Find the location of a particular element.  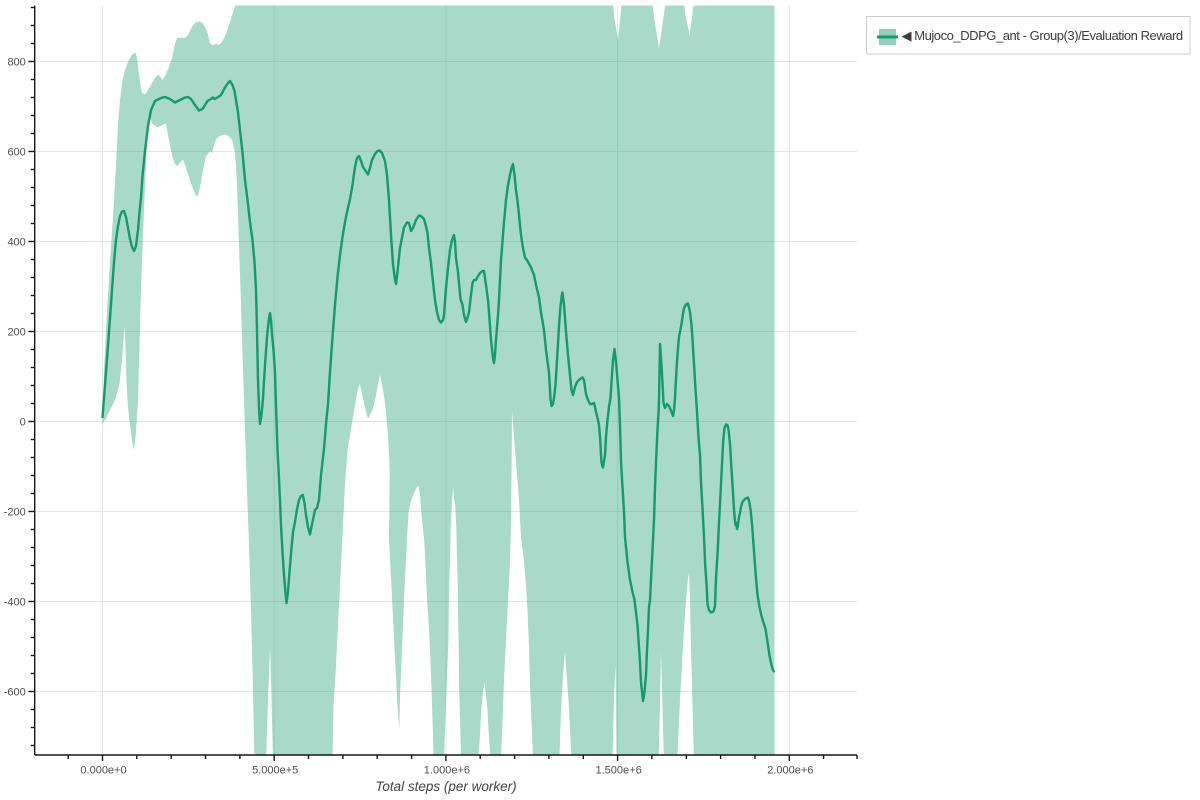

svg-text: 400 is located at coordinates (16, 242).